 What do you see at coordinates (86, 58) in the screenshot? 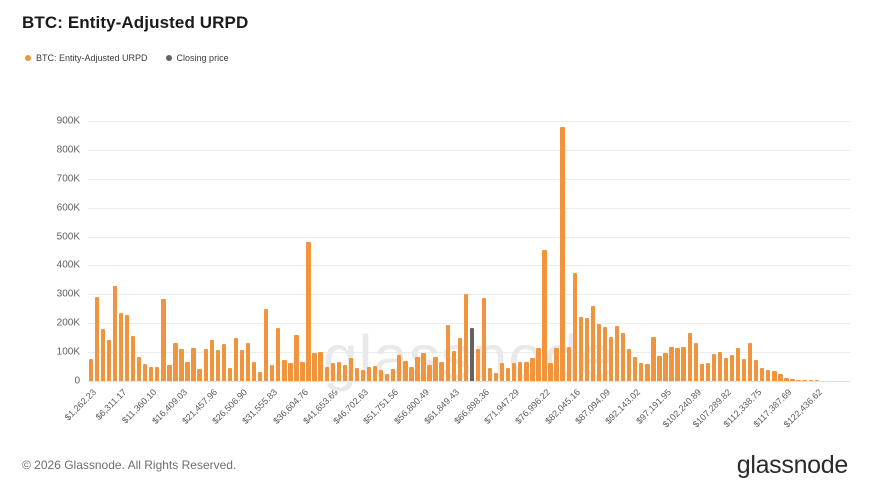
I see `legend-item-urpd: BTC: Entity-Adjusted URPD` at bounding box center [86, 58].